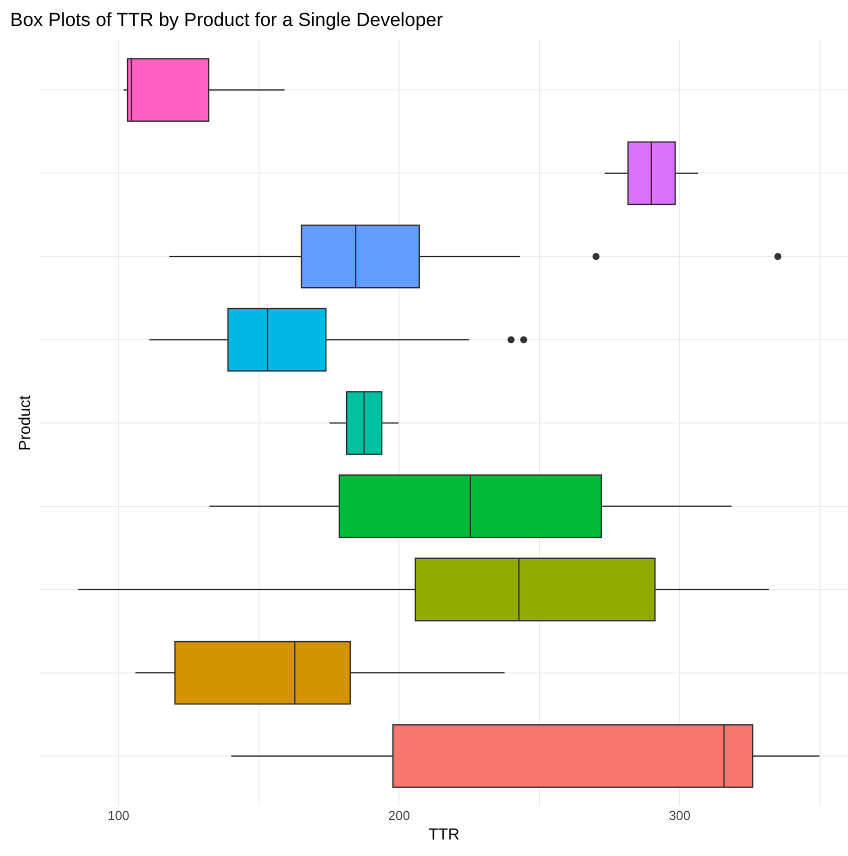 Image resolution: width=848 pixels, height=856 pixels. What do you see at coordinates (444, 835) in the screenshot?
I see `x-axis-title: TTR` at bounding box center [444, 835].